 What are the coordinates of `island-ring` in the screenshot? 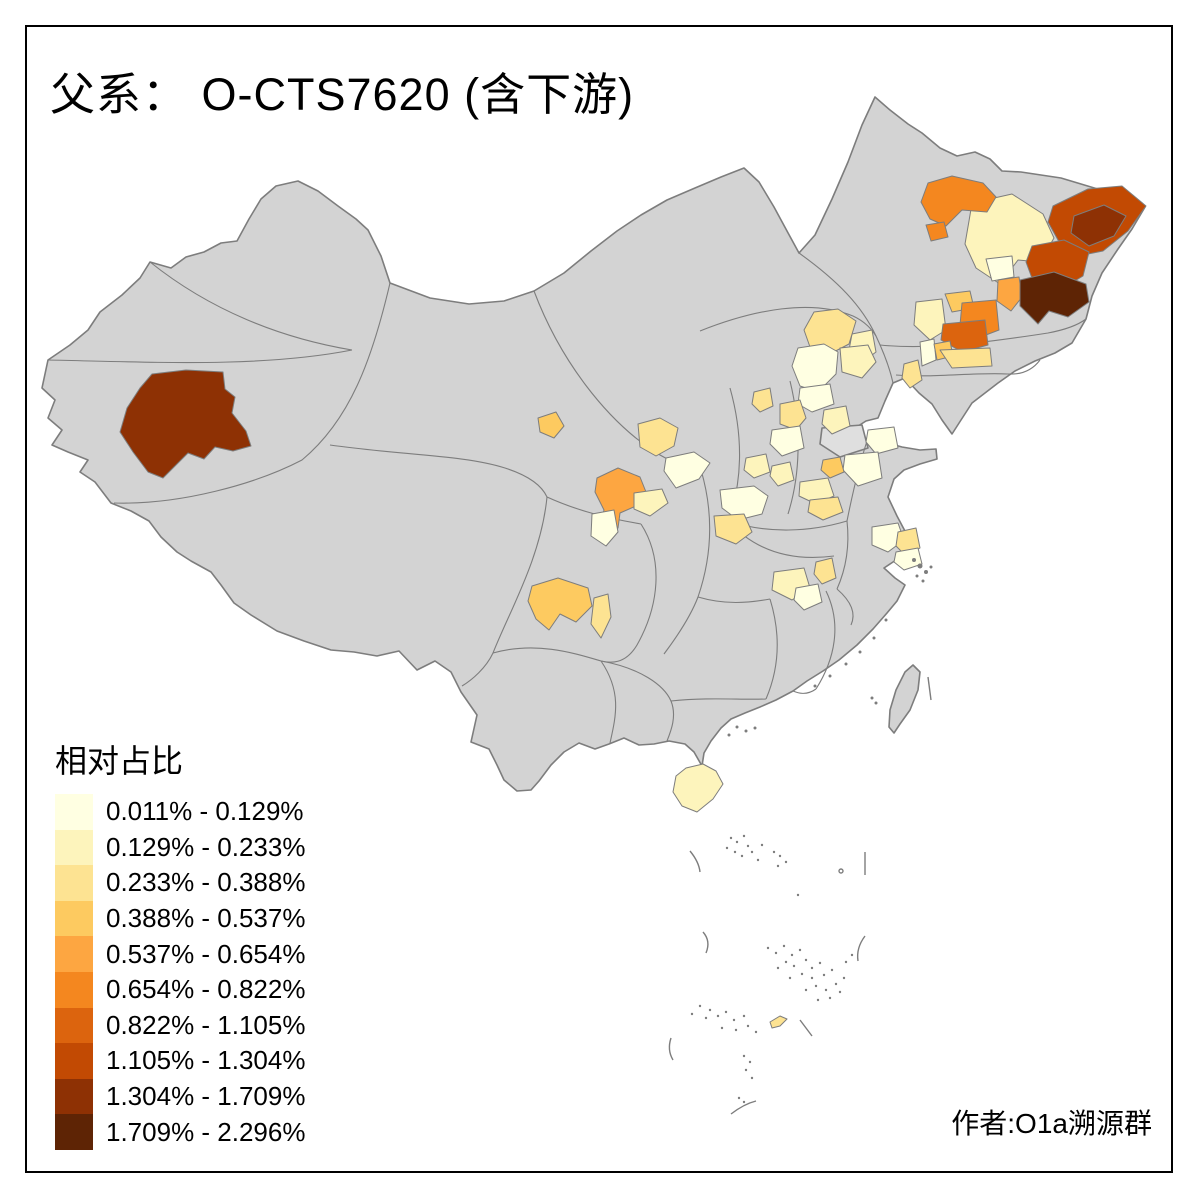 It's located at (841, 871).